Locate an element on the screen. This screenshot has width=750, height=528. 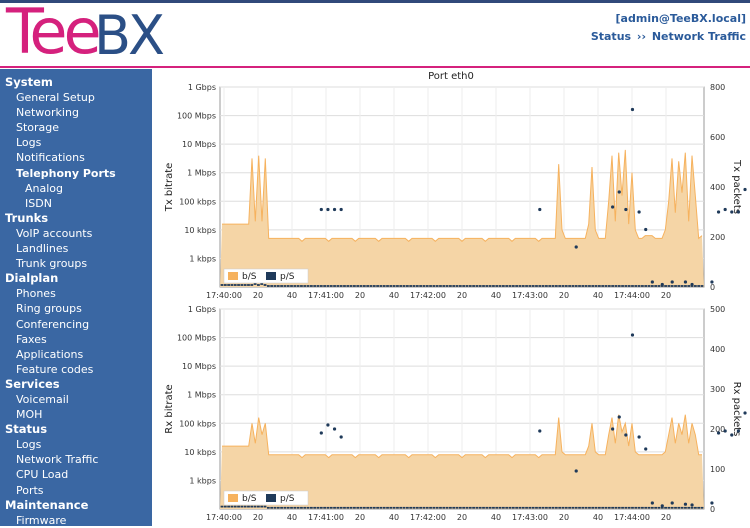
header-divider is located at coordinates (375, 67).